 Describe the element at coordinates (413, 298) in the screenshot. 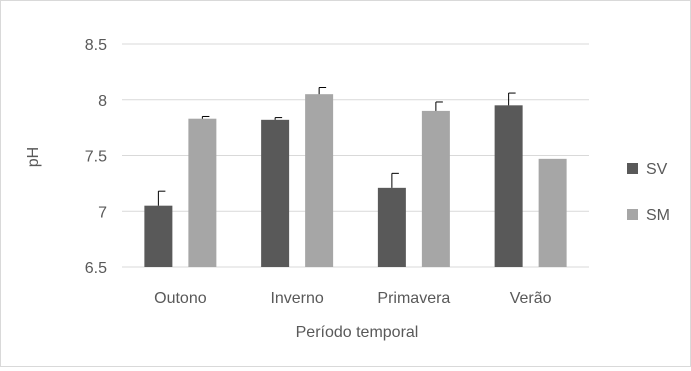

I see `x-tick-label: Primavera` at that location.